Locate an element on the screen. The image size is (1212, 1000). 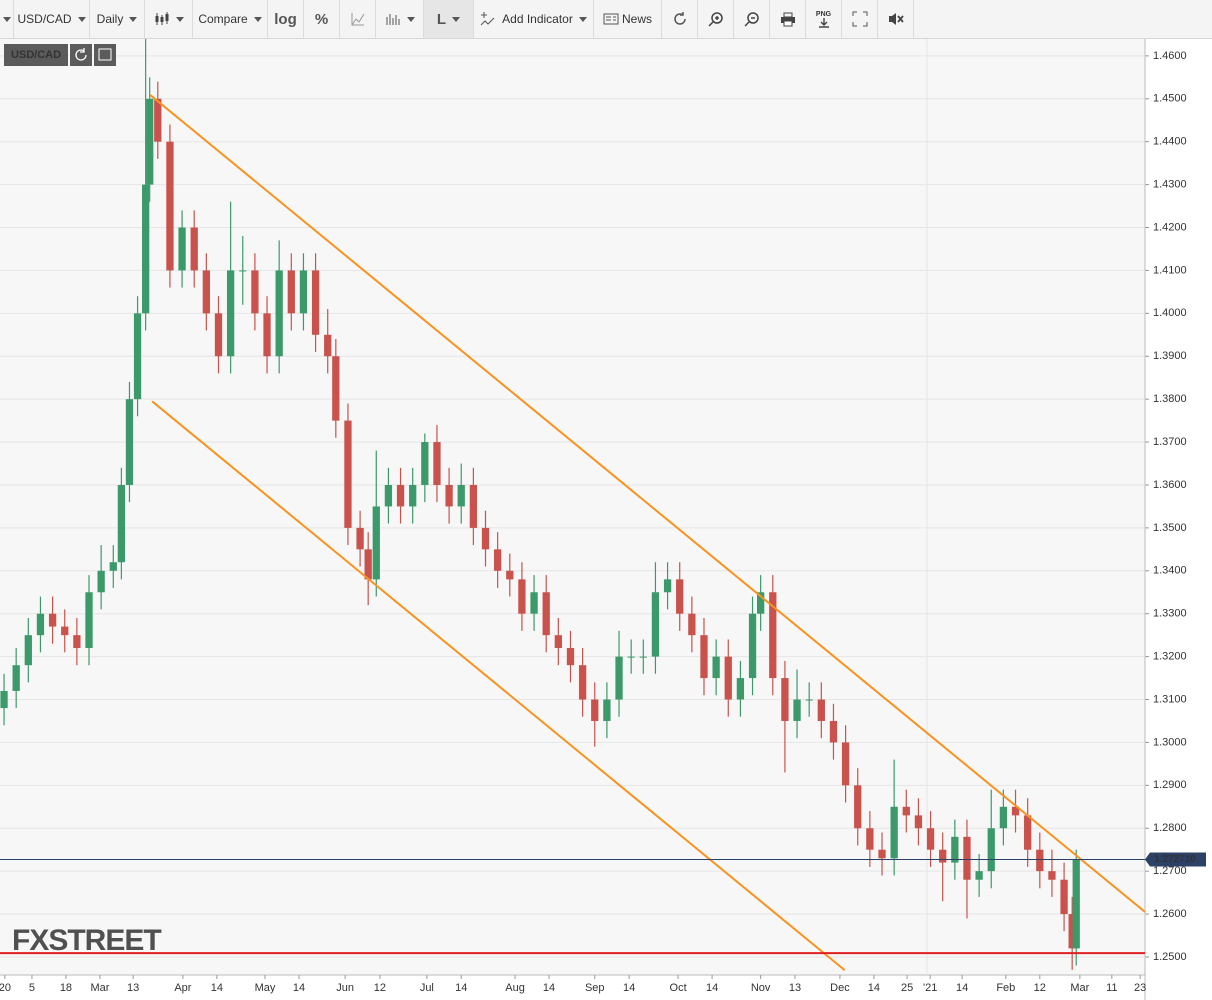
fullscreen-button is located at coordinates (860, 19).